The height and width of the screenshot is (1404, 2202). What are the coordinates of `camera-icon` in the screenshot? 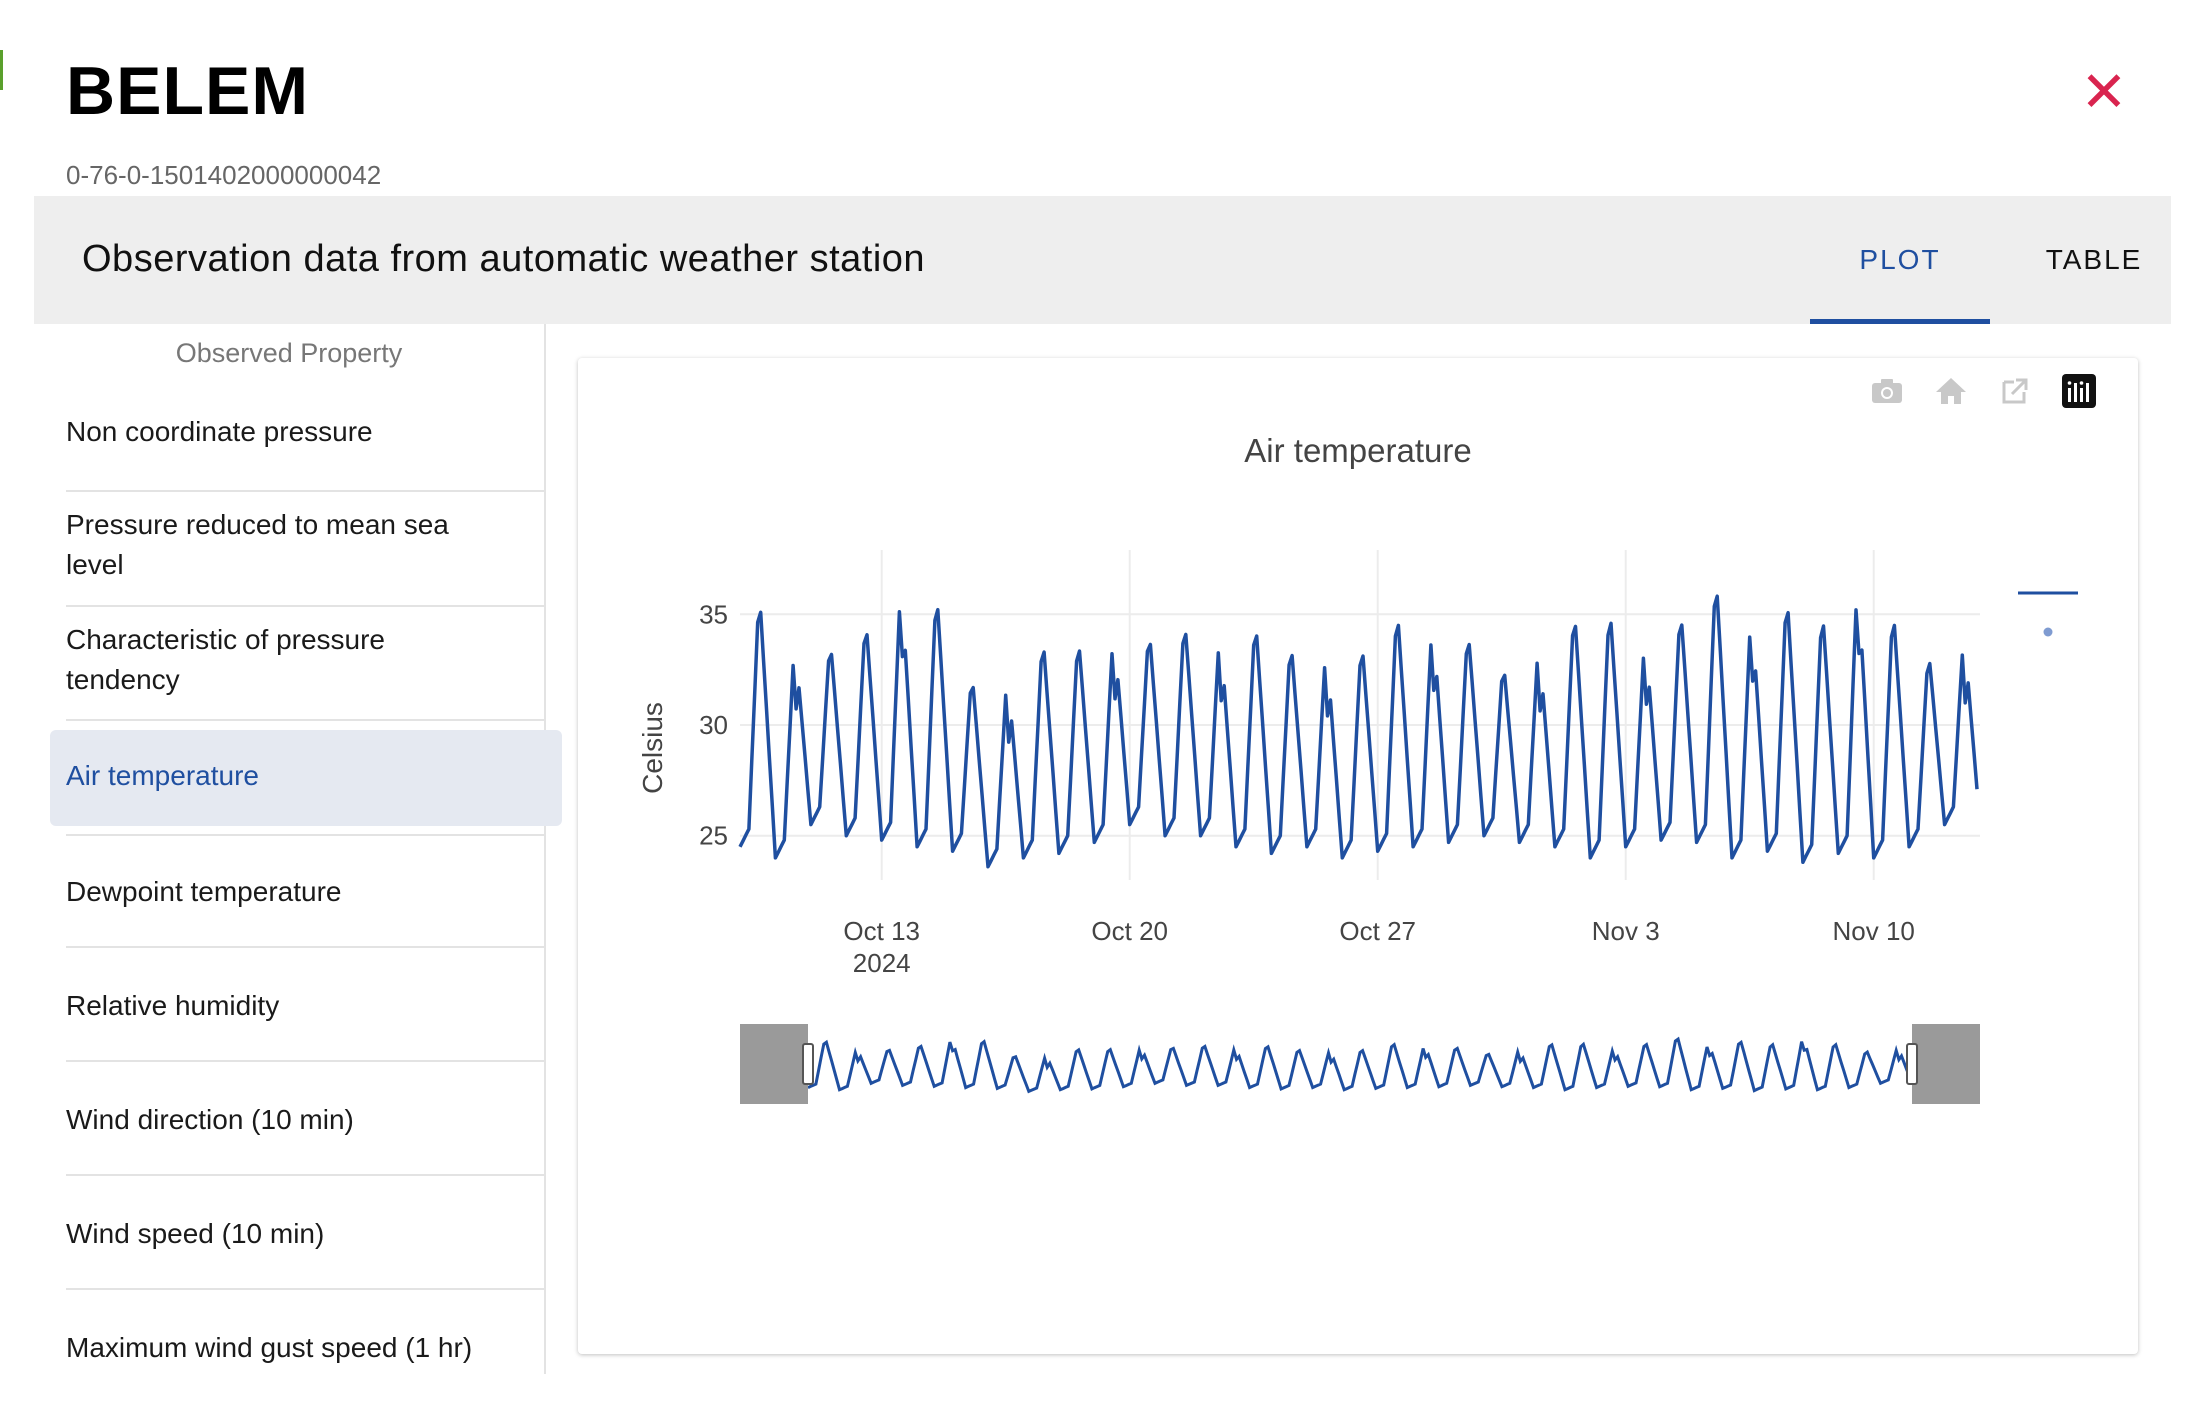 It's located at (1887, 391).